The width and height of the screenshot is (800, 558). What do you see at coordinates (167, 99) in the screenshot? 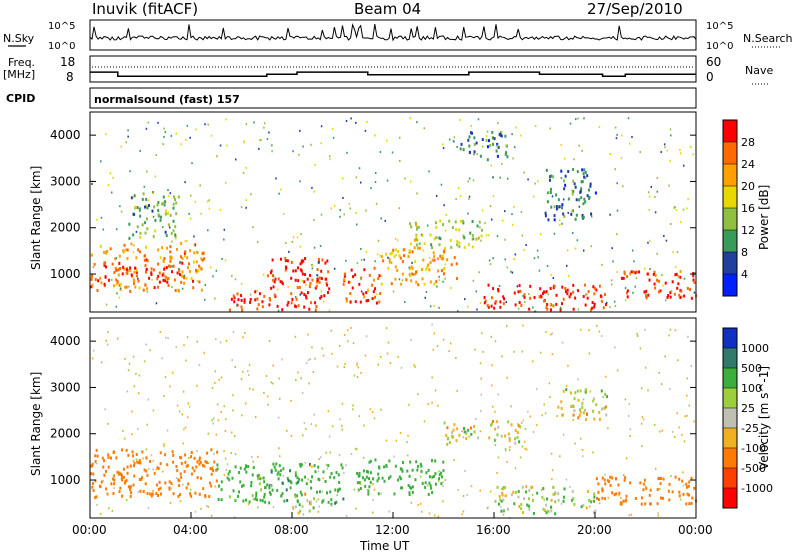
I see `cpid-value: normalsound (fast) 157` at bounding box center [167, 99].